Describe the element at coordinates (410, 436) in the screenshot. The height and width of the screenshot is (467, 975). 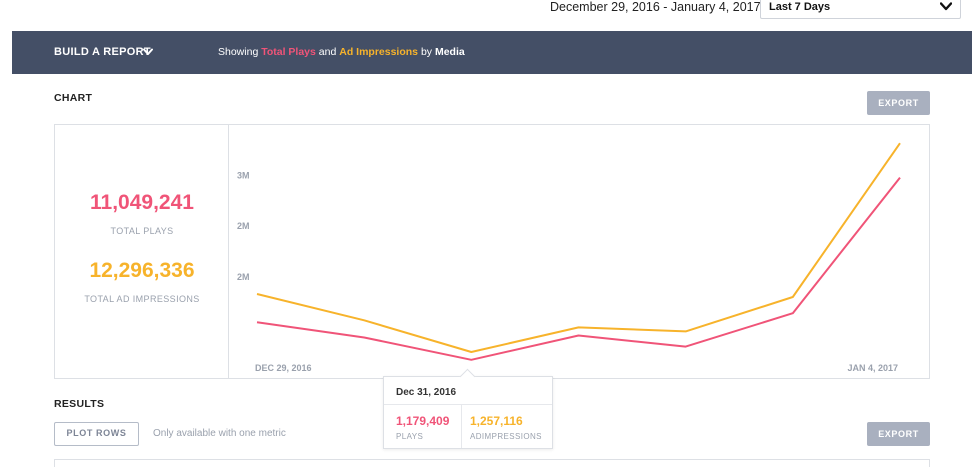
I see `tooltip-plays-label: PLAYS` at that location.